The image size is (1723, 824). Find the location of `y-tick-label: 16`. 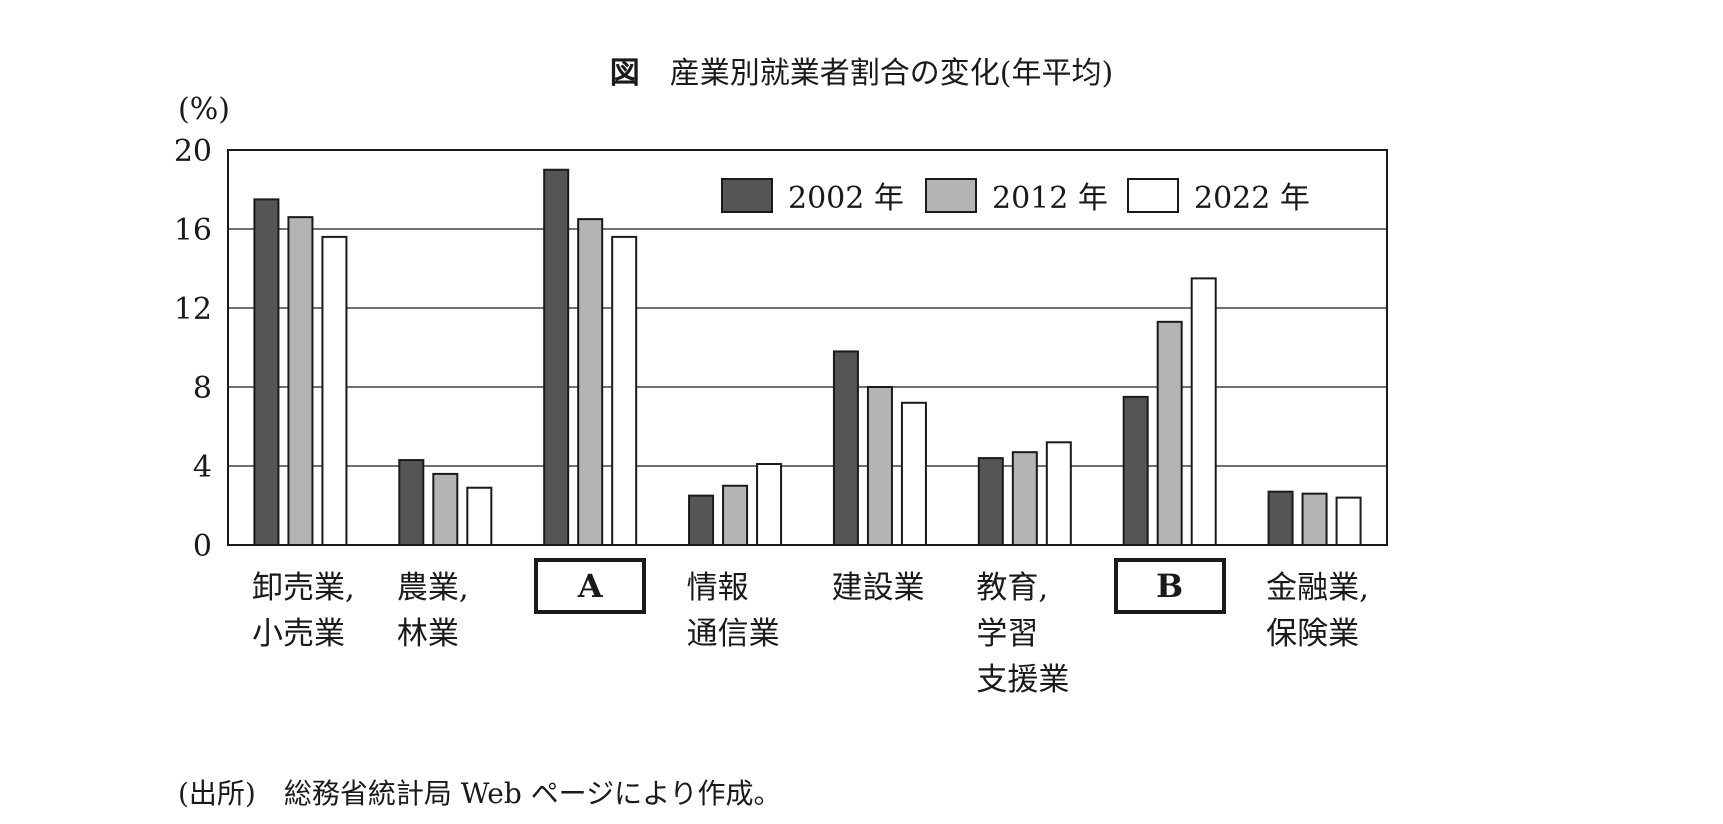

y-tick-label: 16 is located at coordinates (193, 230).